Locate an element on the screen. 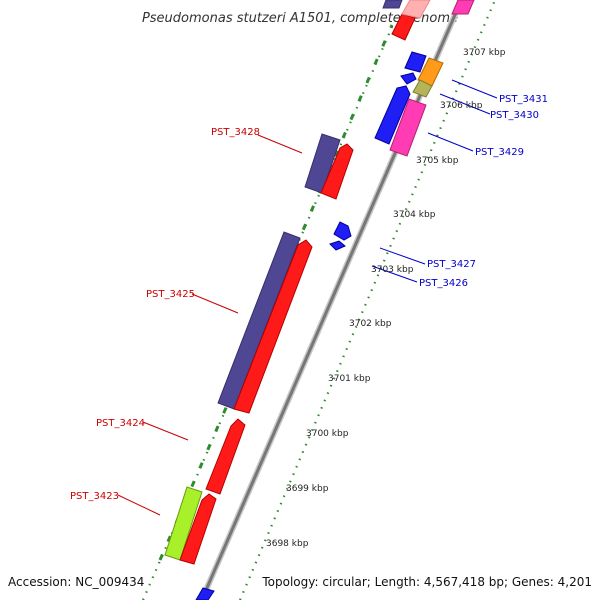 The image size is (600, 600). gene-blue-bottom is located at coordinates (205, 593).